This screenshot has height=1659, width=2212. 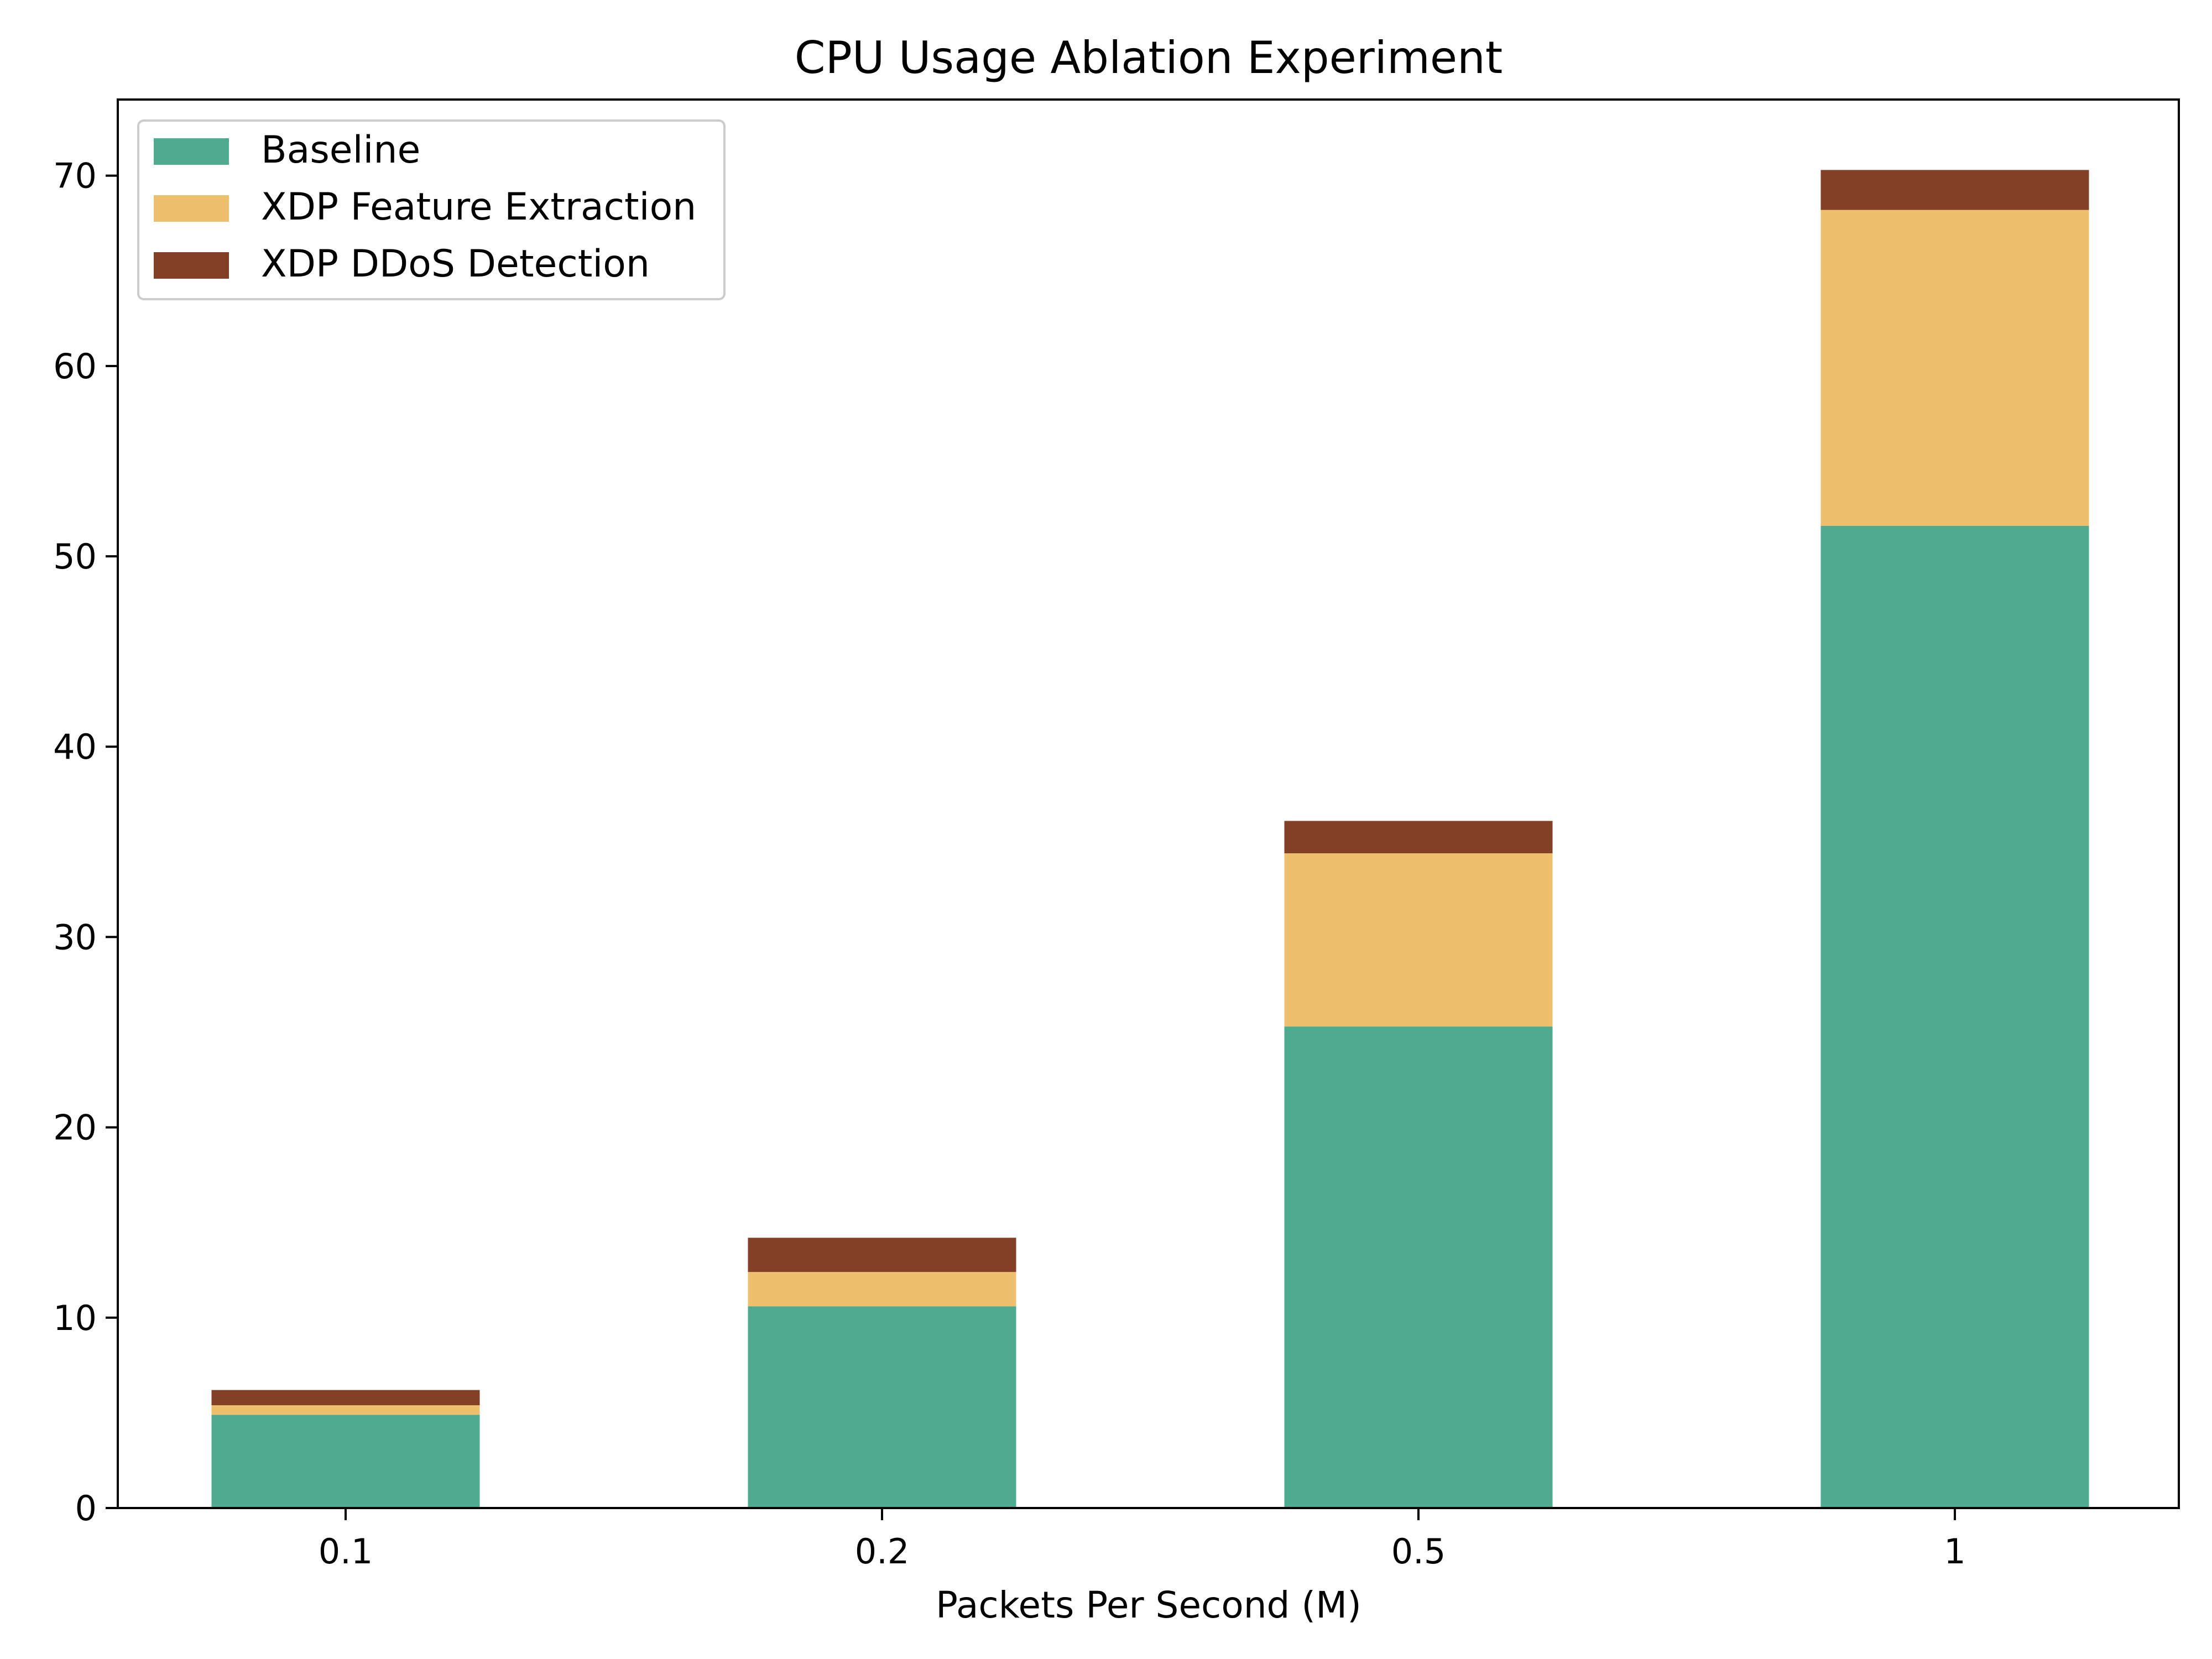 What do you see at coordinates (75, 367) in the screenshot?
I see `y-tick-label: 60` at bounding box center [75, 367].